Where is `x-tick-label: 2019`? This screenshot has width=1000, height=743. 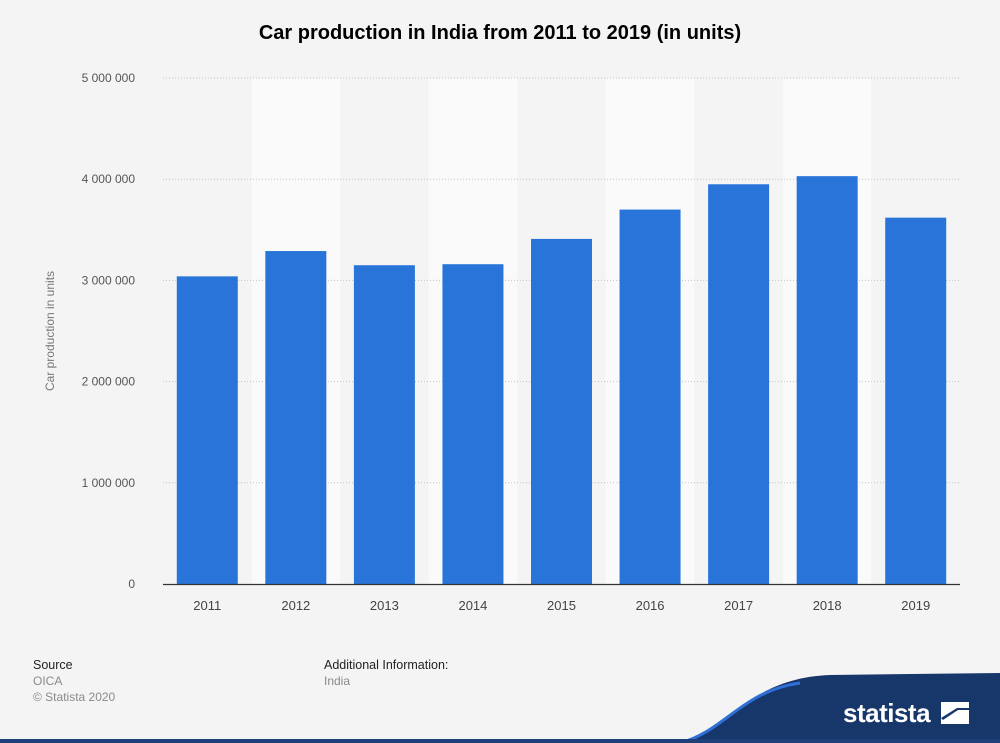
x-tick-label: 2019 is located at coordinates (915, 605).